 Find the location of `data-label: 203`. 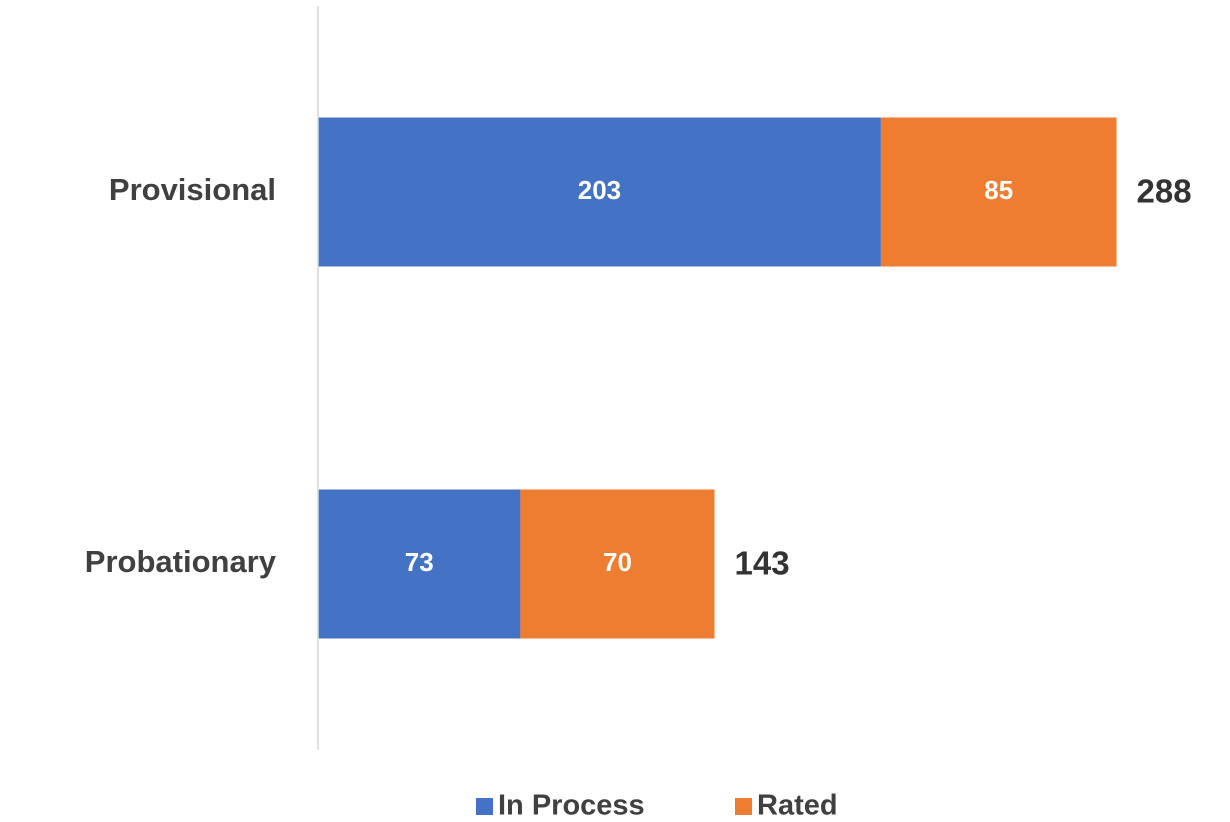

data-label: 203 is located at coordinates (599, 190).